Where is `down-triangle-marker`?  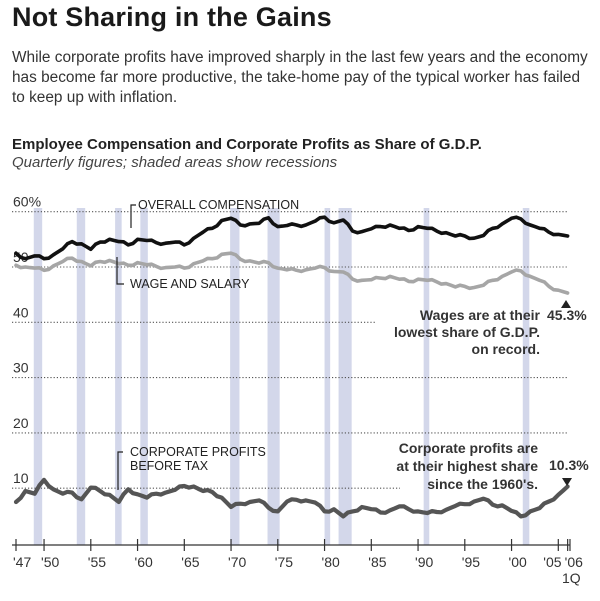
down-triangle-marker is located at coordinates (567, 482).